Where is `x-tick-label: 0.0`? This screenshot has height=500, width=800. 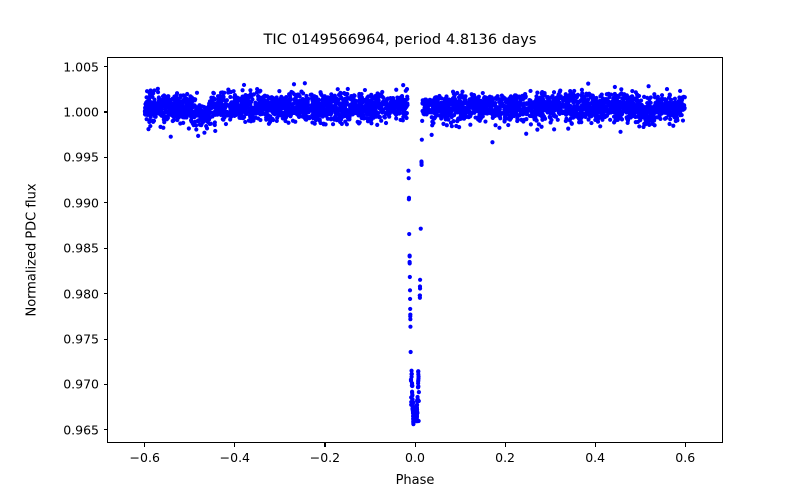 x-tick-label: 0.0 is located at coordinates (415, 457).